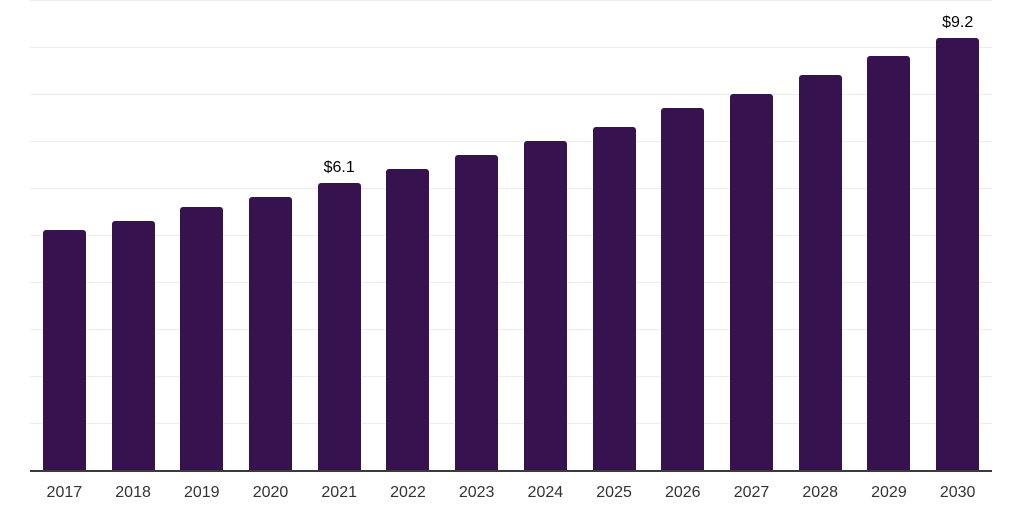  I want to click on data-label-2030: $9.2, so click(958, 22).